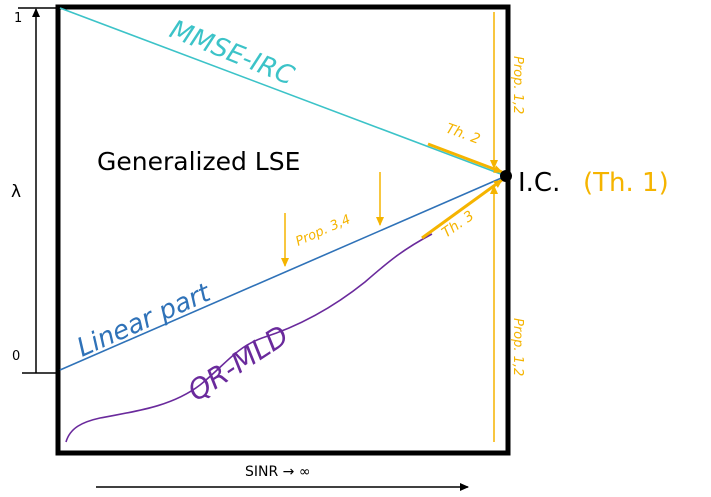  I want to click on th2-arrow, so click(465, 158).